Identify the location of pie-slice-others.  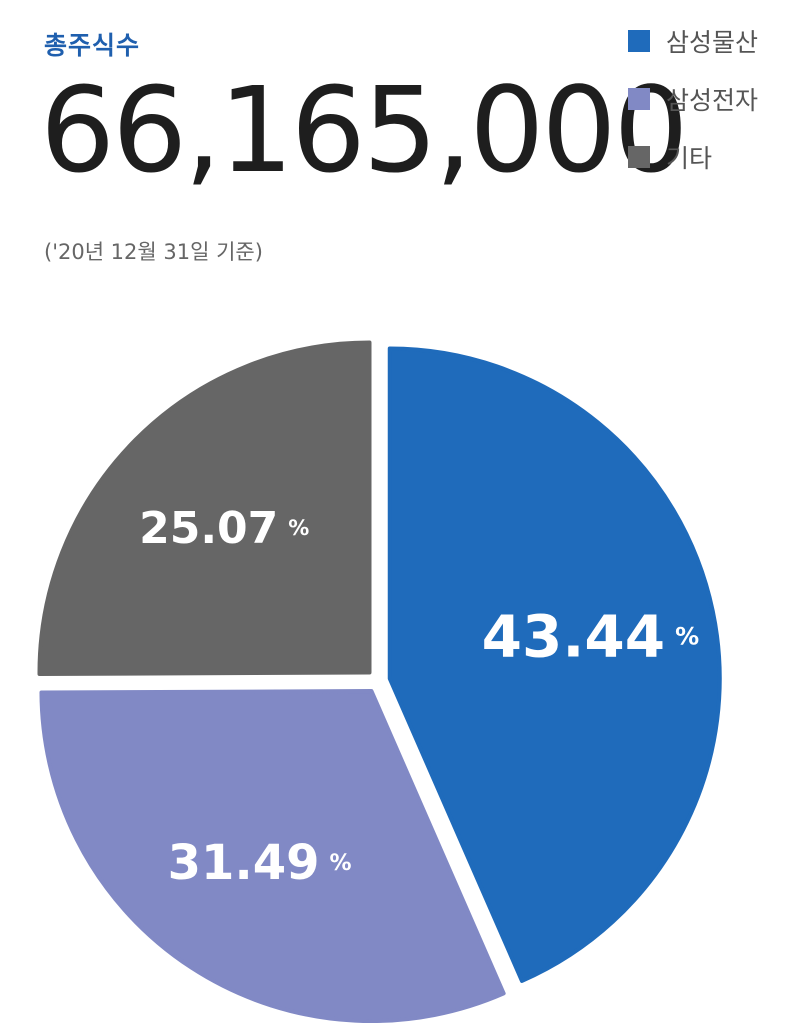
(204, 508).